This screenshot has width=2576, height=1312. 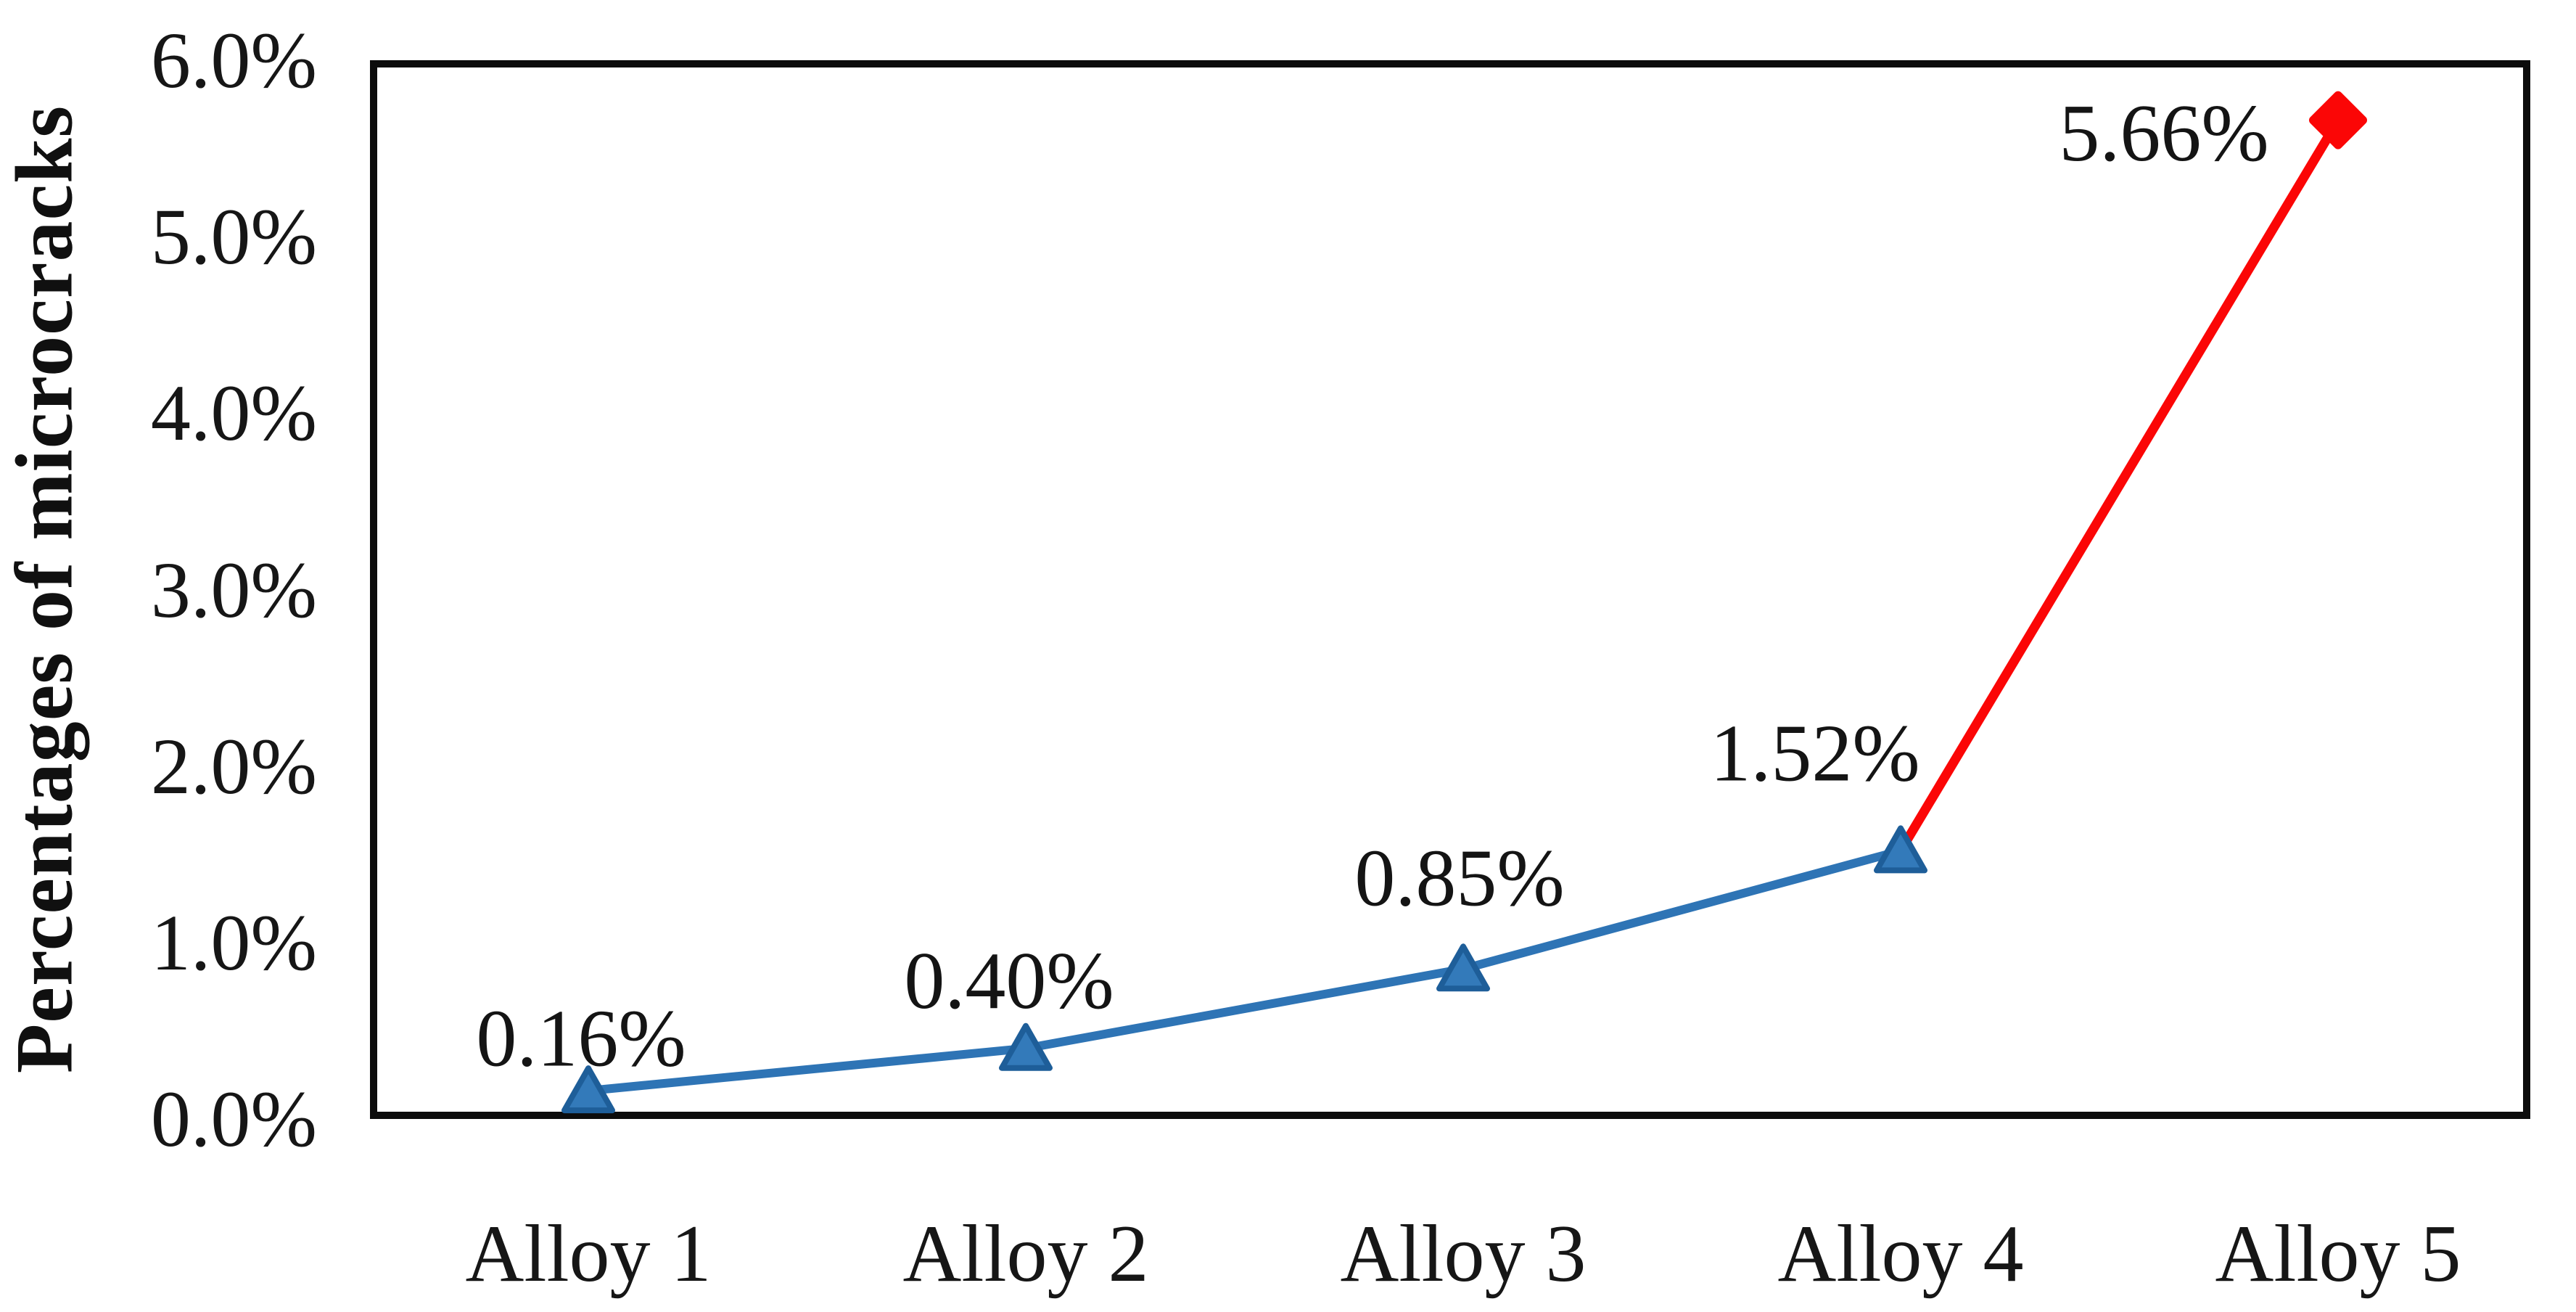 I want to click on x-axis-label: Alloy 1, so click(x=588, y=1254).